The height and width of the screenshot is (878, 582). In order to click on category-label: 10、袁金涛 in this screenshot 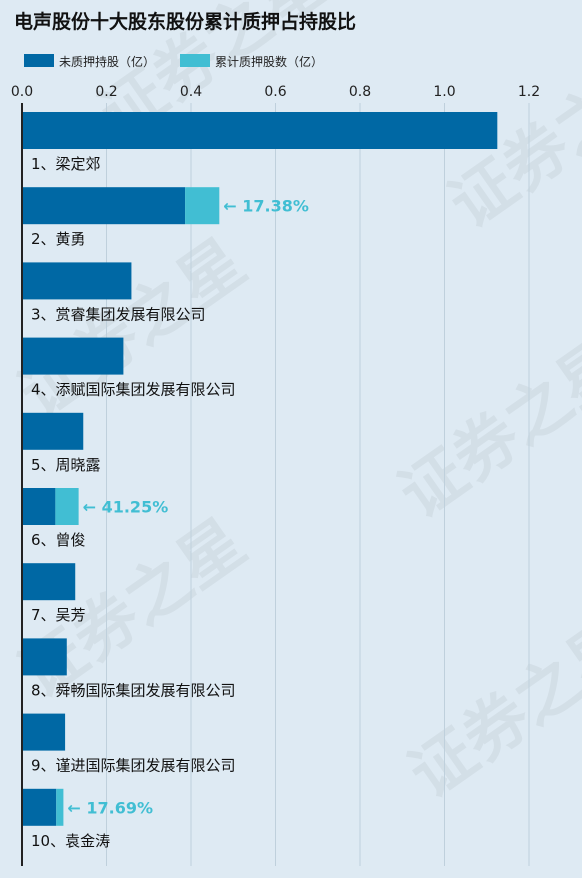, I will do `click(70, 841)`.